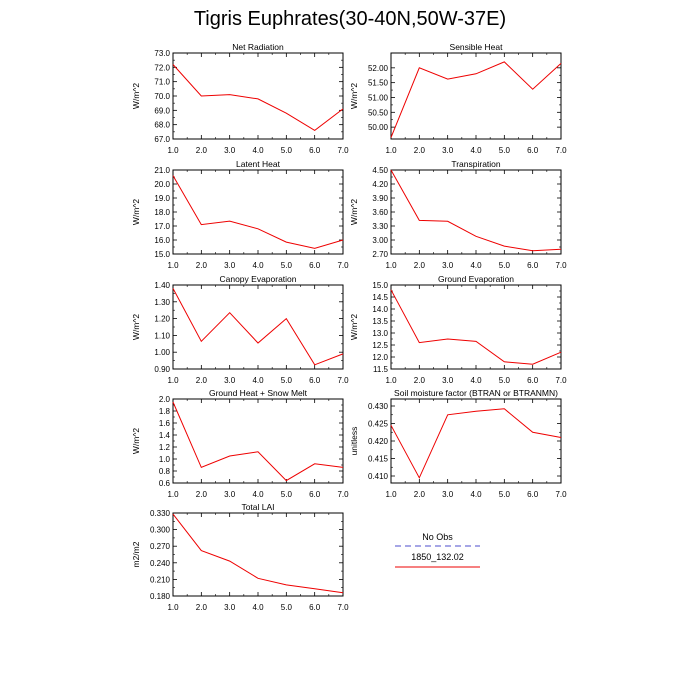 The height and width of the screenshot is (700, 700). I want to click on legend-swatches, so click(437, 556).